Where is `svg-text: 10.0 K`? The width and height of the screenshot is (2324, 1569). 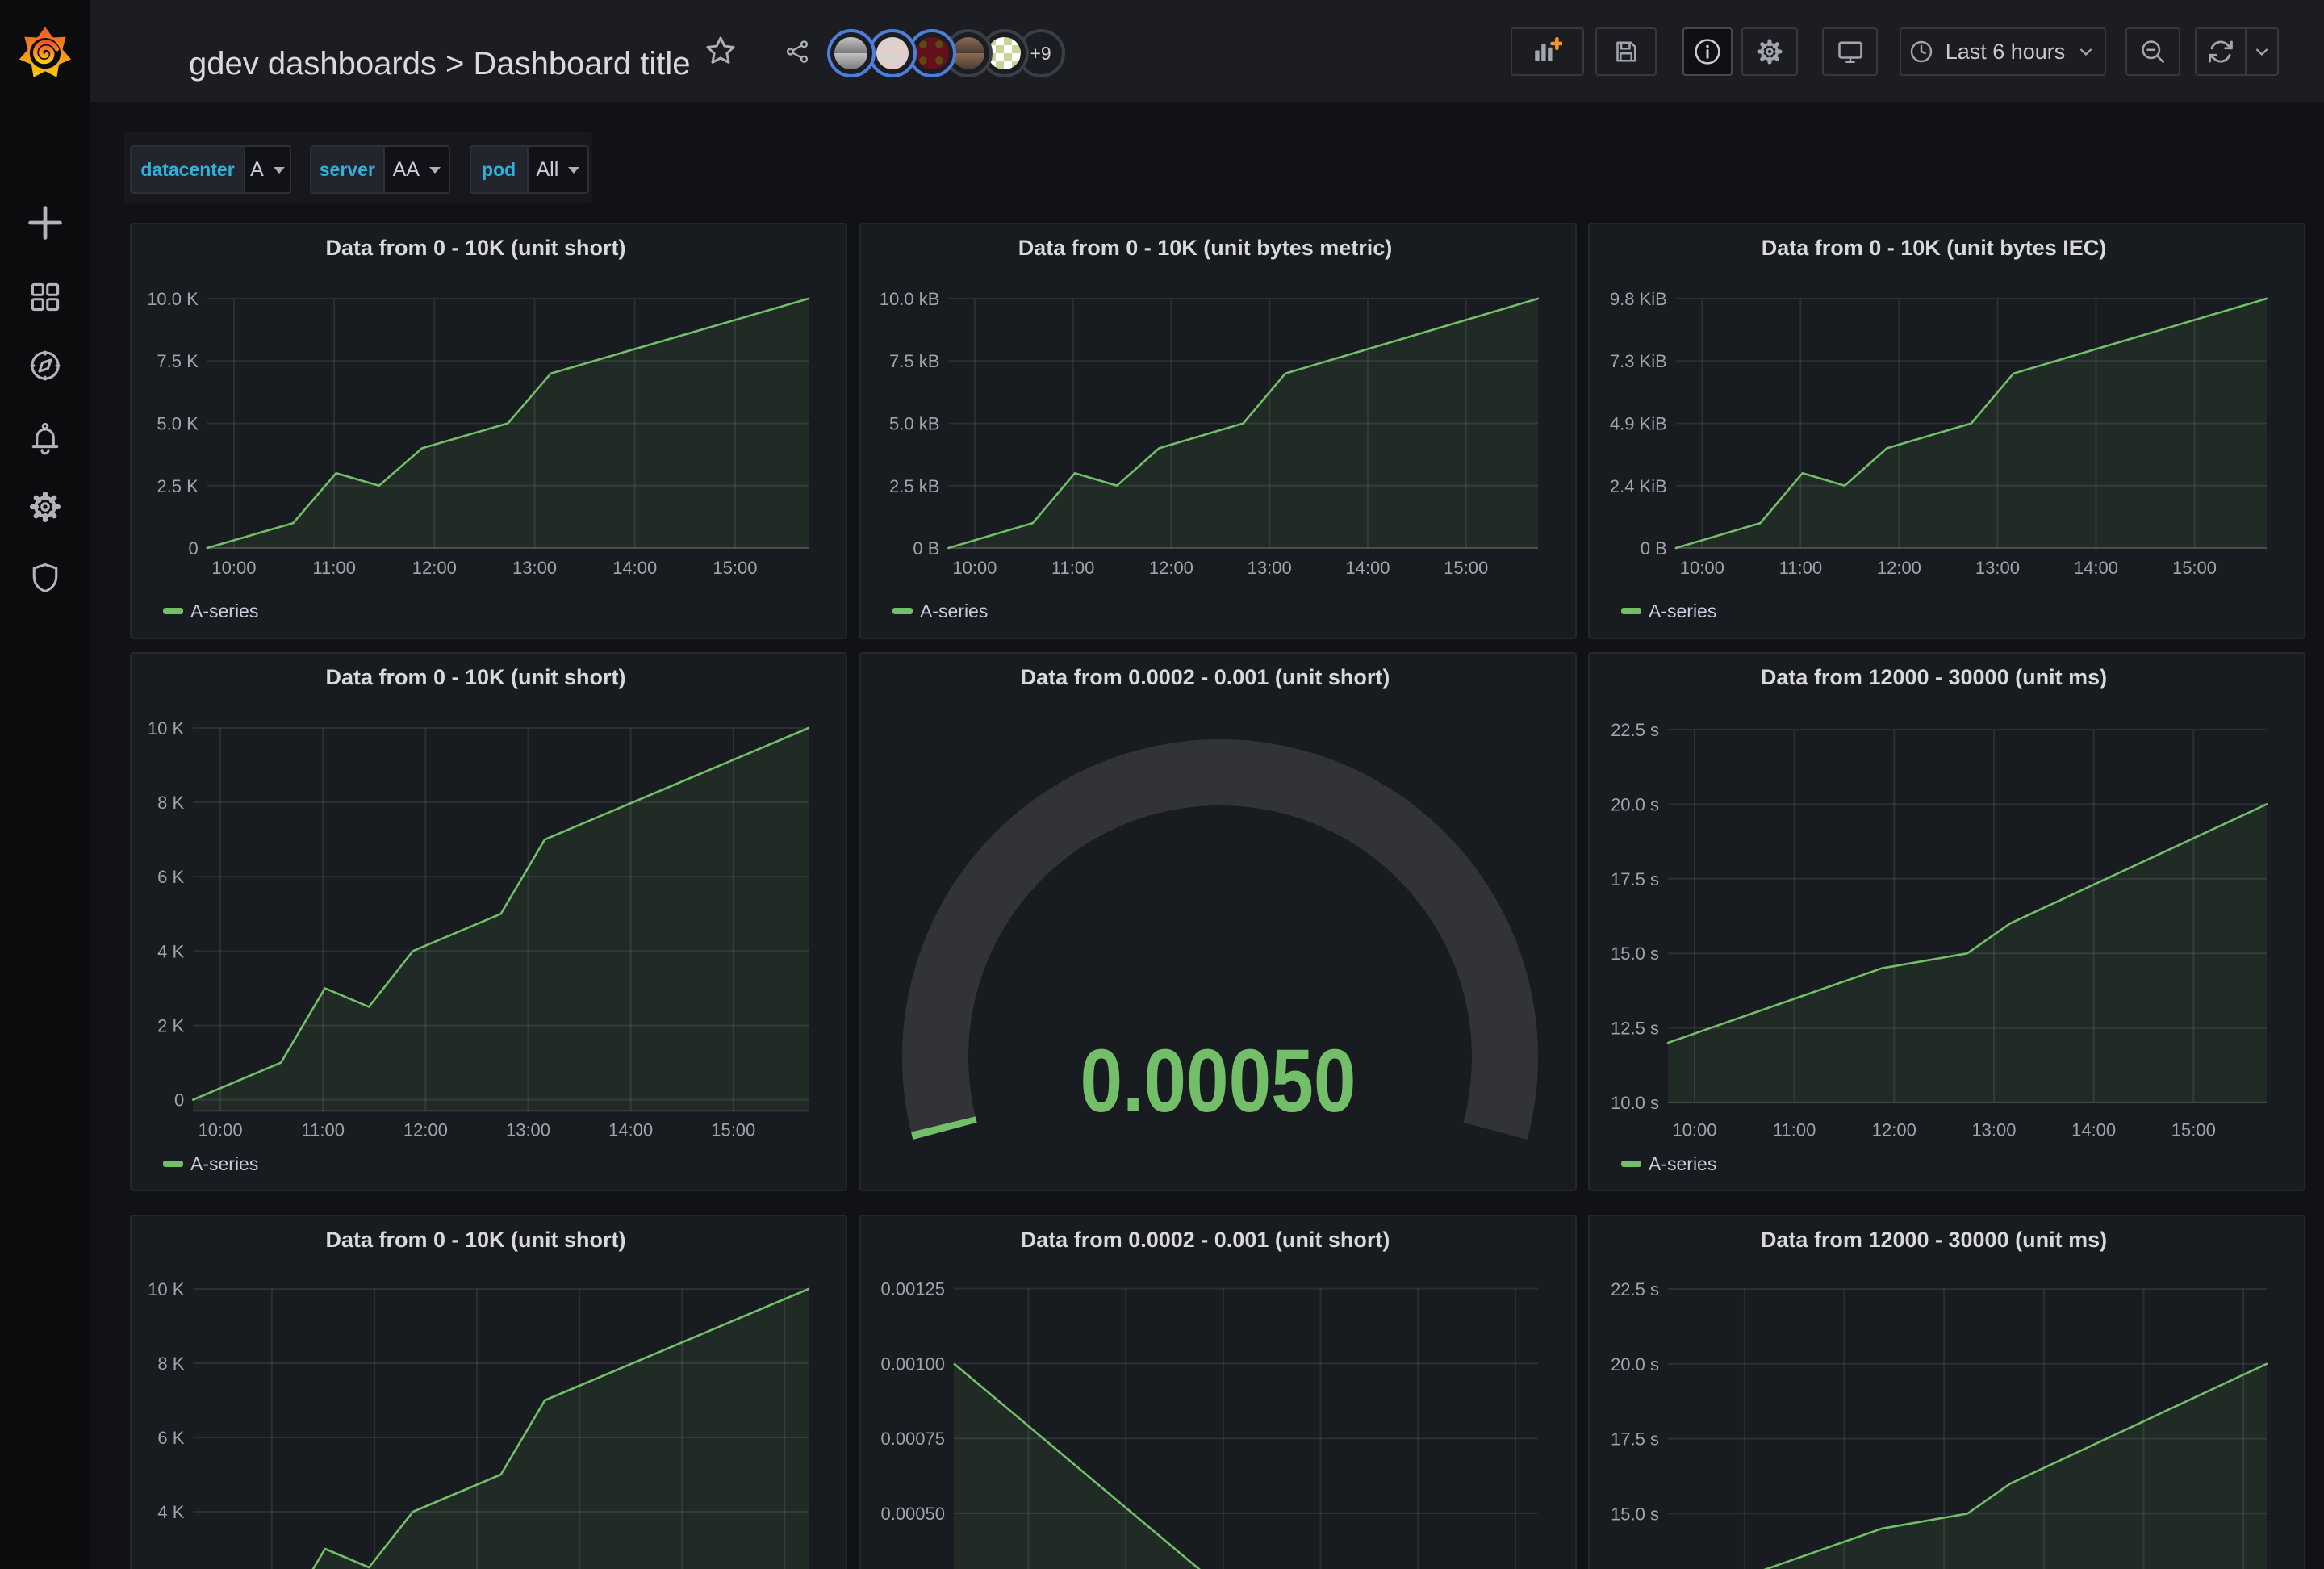
svg-text: 10.0 K is located at coordinates (173, 299).